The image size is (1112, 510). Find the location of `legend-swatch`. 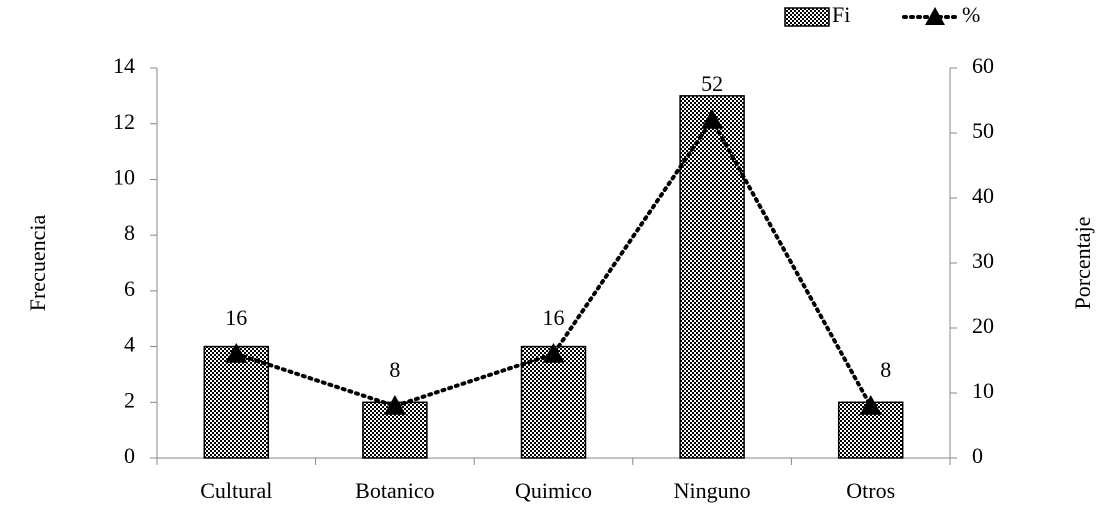

legend-swatch is located at coordinates (807, 17).